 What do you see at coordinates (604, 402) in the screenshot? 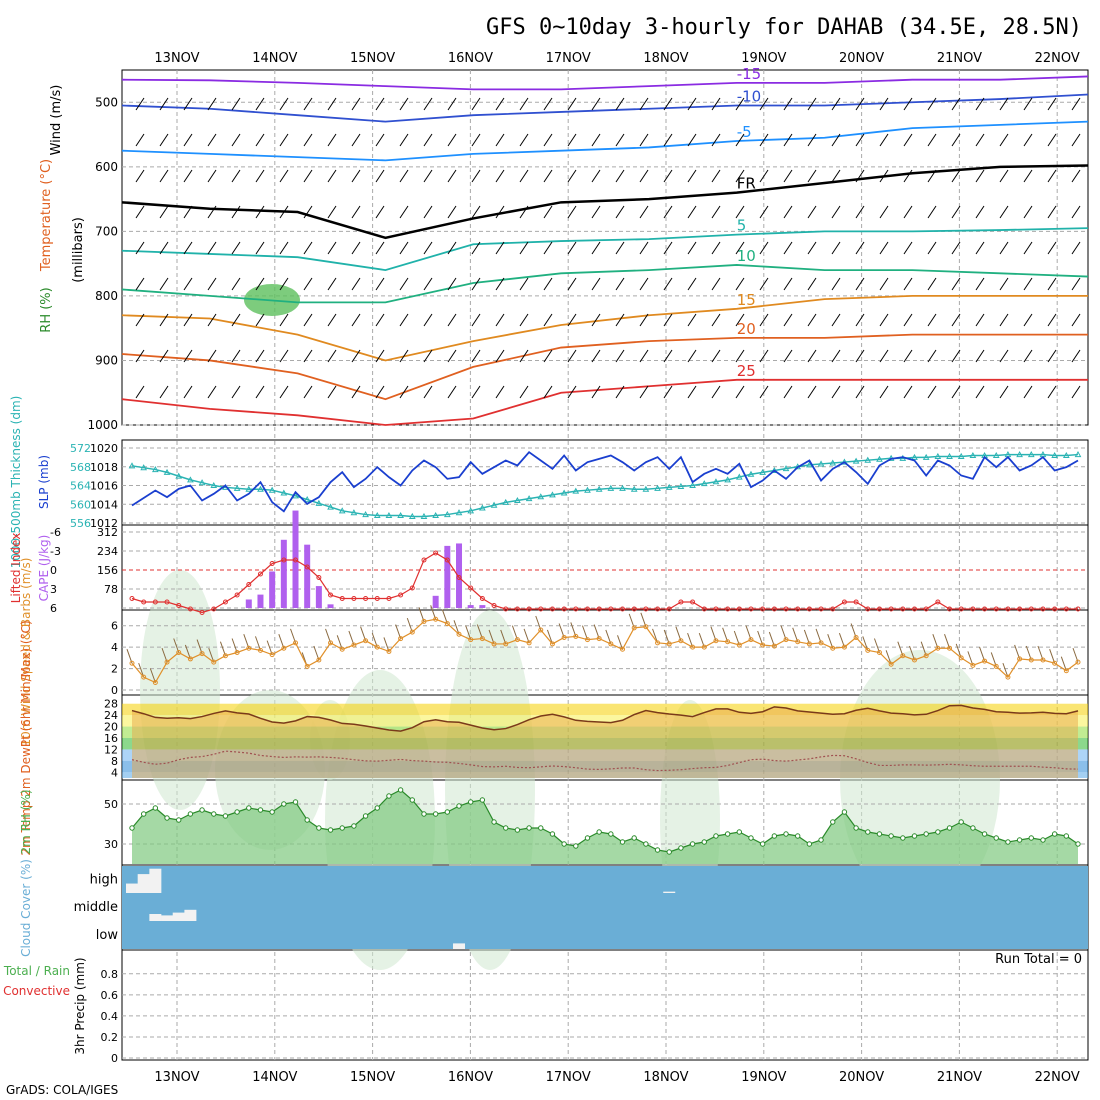
I see `contour-line` at bounding box center [604, 402].